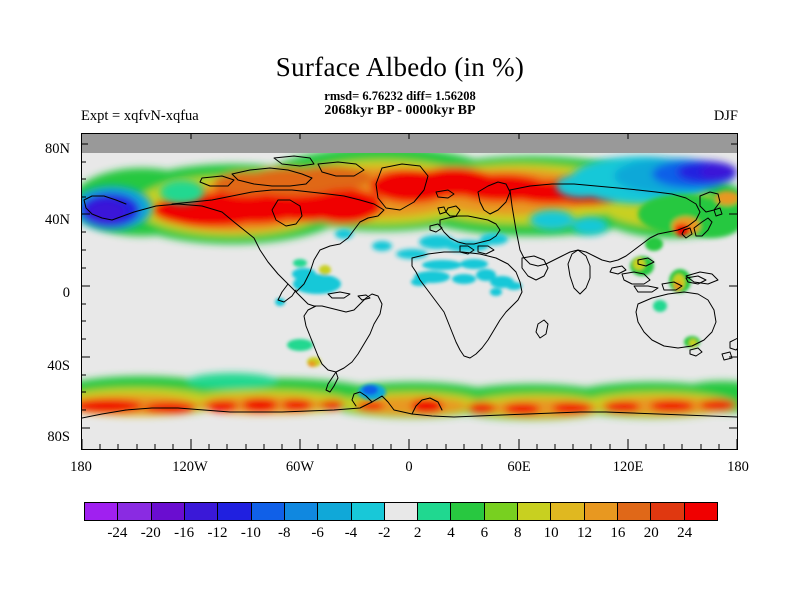 This screenshot has height=600, width=800. What do you see at coordinates (317, 533) in the screenshot?
I see `colorbar-tick-neg6: -6` at bounding box center [317, 533].